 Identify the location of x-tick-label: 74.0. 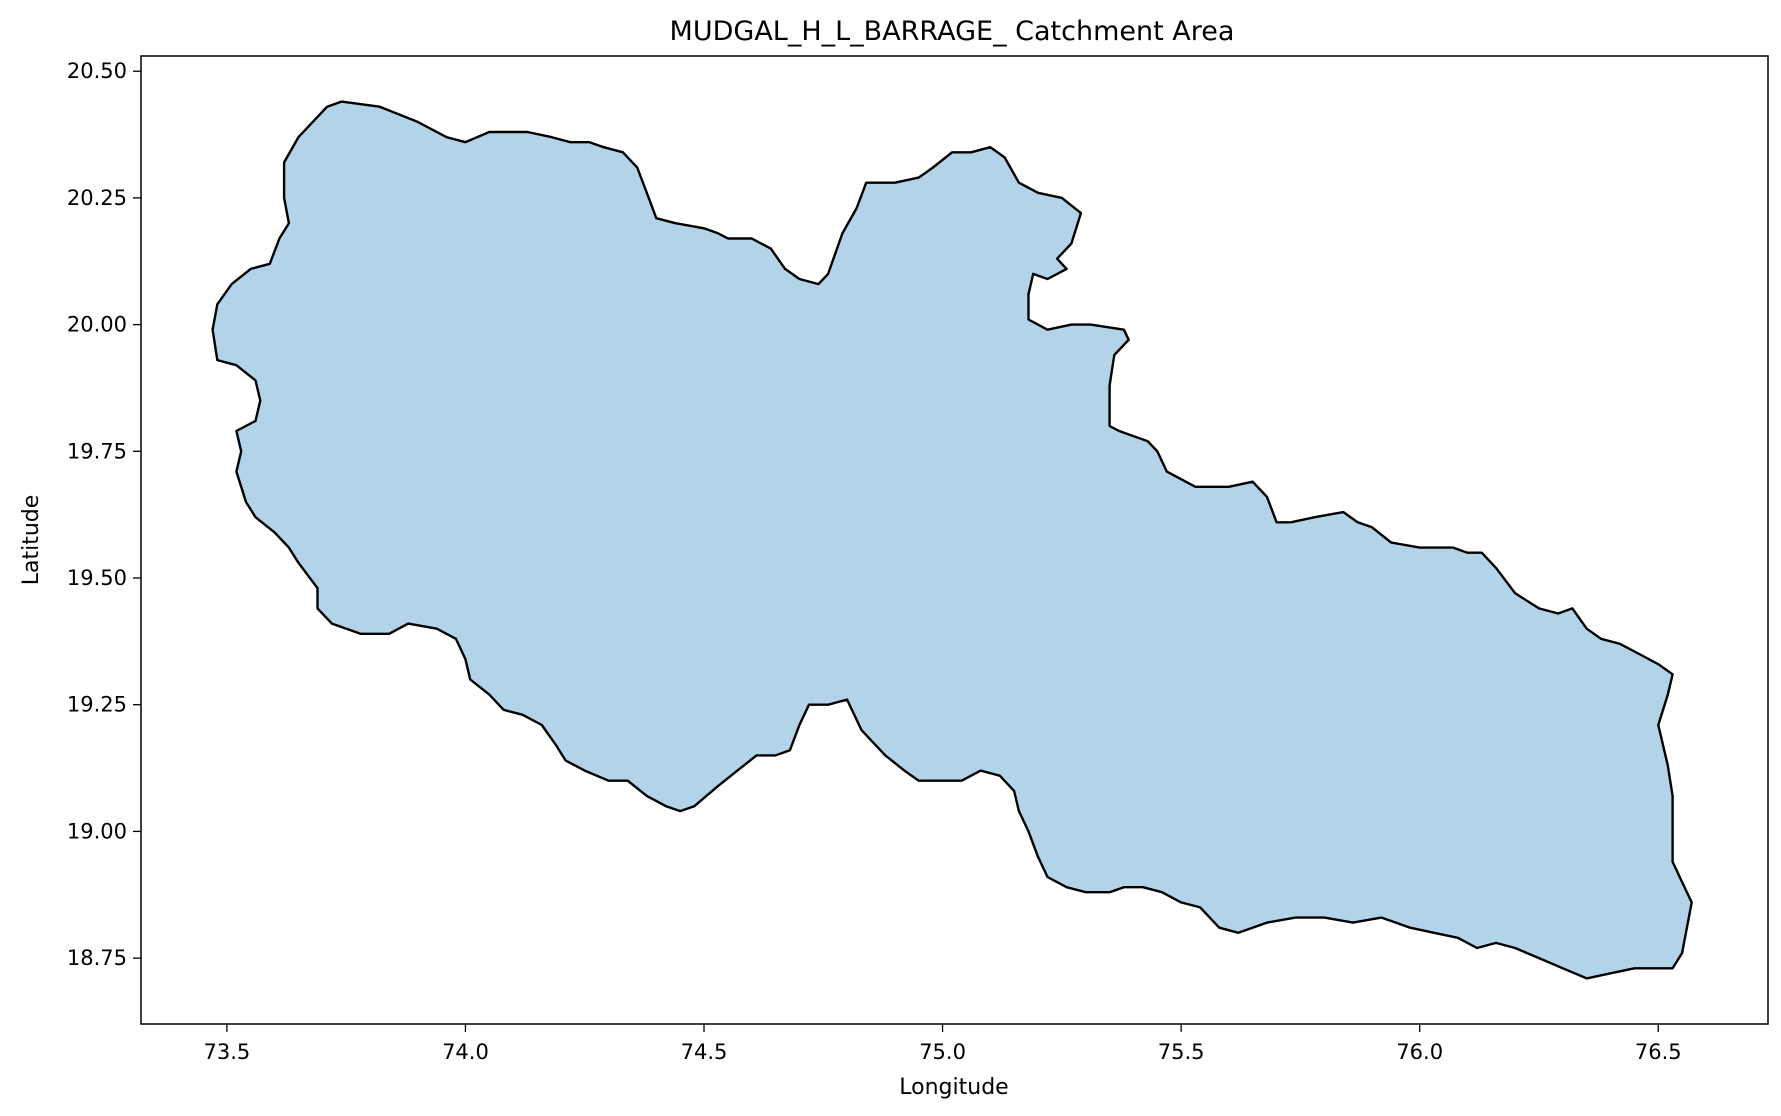
(465, 1052).